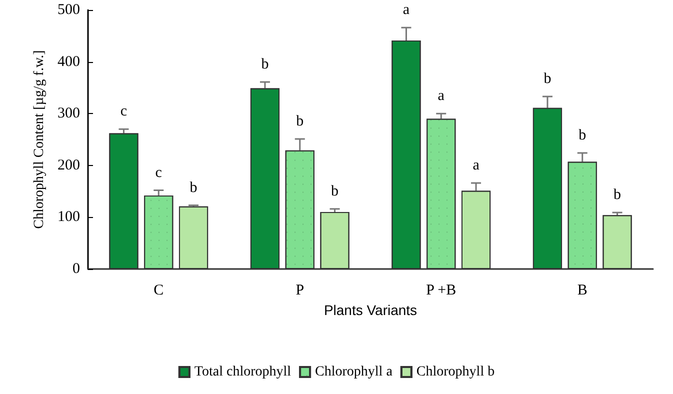 Image resolution: width=673 pixels, height=394 pixels. What do you see at coordinates (455, 372) in the screenshot?
I see `legend-label: Chlorophyll b` at bounding box center [455, 372].